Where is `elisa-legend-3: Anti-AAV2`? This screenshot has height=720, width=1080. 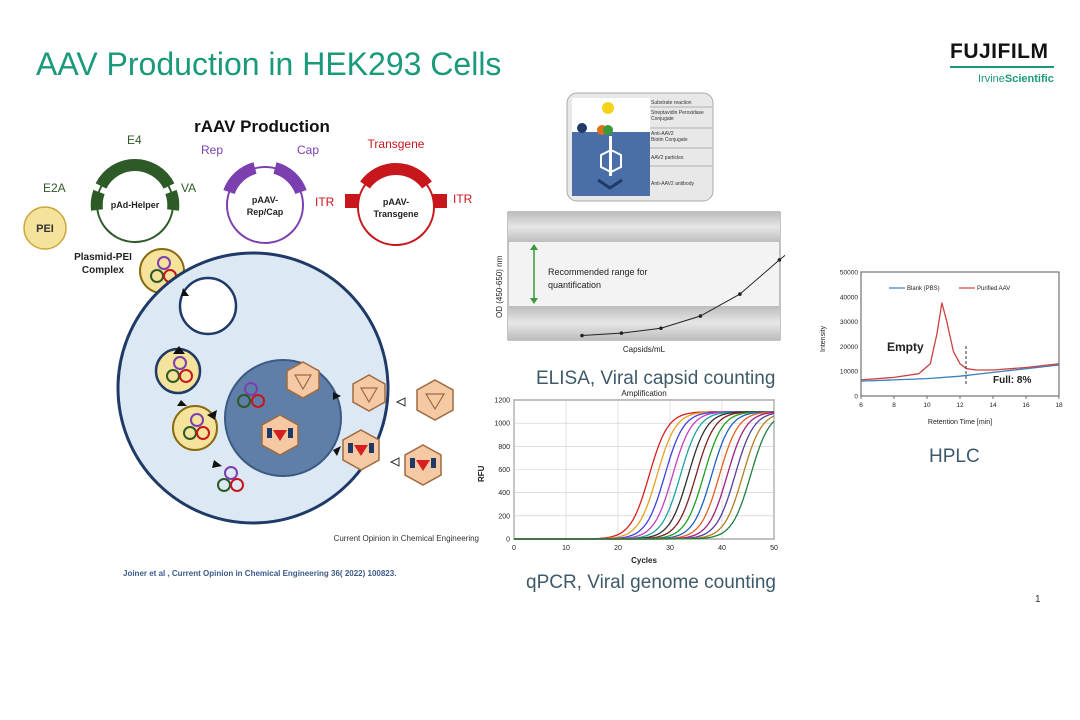 elisa-legend-3: Anti-AAV2 is located at coordinates (662, 134).